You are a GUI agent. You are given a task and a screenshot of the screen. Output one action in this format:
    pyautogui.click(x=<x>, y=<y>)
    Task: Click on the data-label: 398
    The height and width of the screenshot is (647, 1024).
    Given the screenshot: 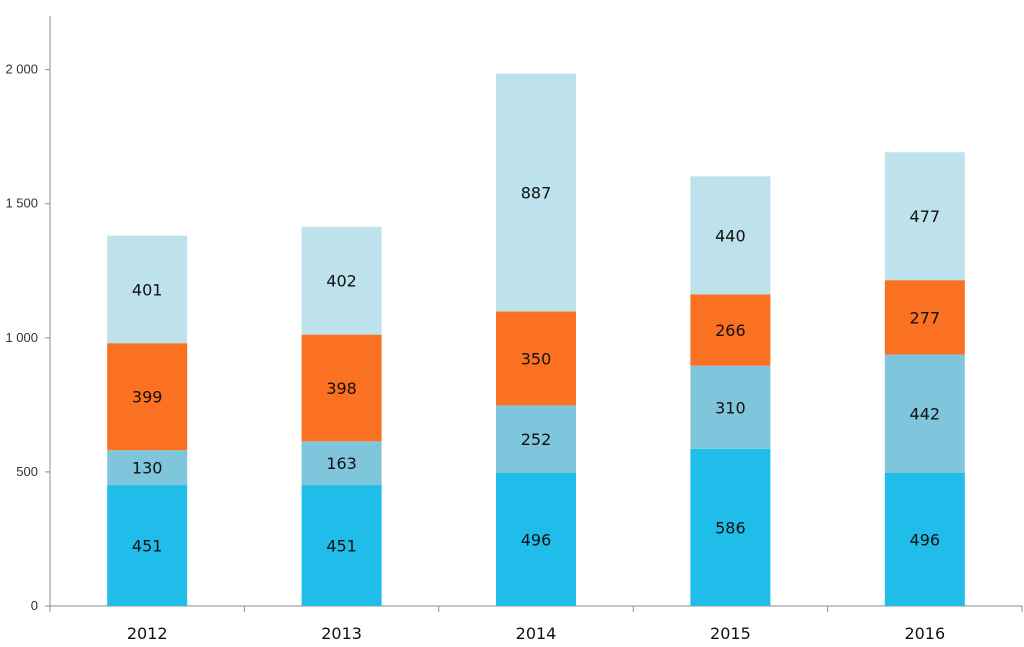 What is the action you would take?
    pyautogui.click(x=341, y=388)
    